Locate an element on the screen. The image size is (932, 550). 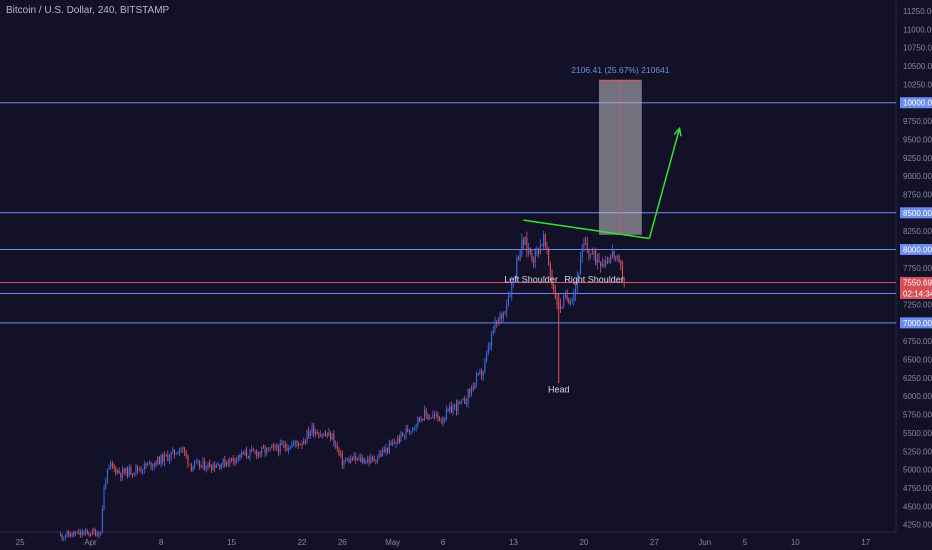
y-tick-label: 10500.00 is located at coordinates (917, 66).